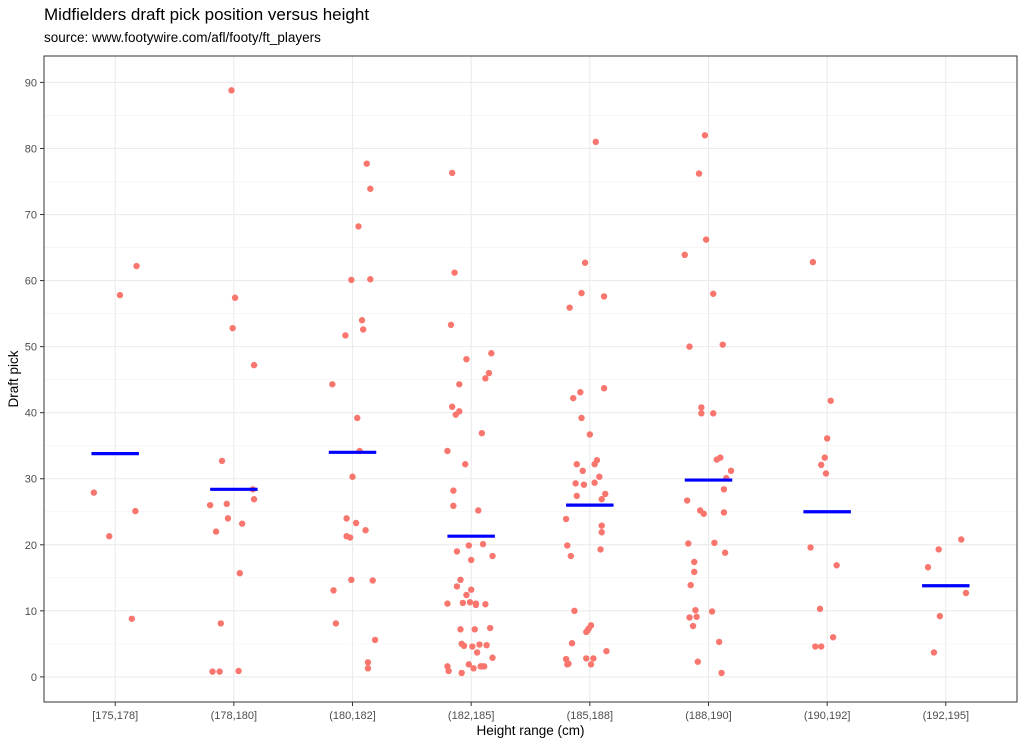  I want to click on x-tick-label: (178,180], so click(234, 716).